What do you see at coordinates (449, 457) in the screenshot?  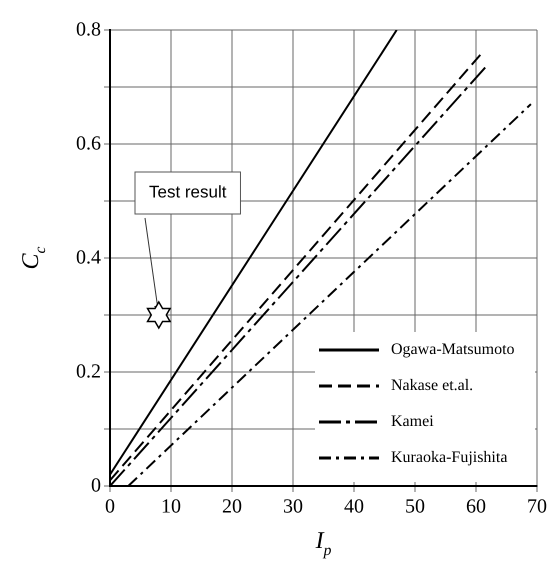 I see `legend-label: Kuraoka-Fujishita` at bounding box center [449, 457].